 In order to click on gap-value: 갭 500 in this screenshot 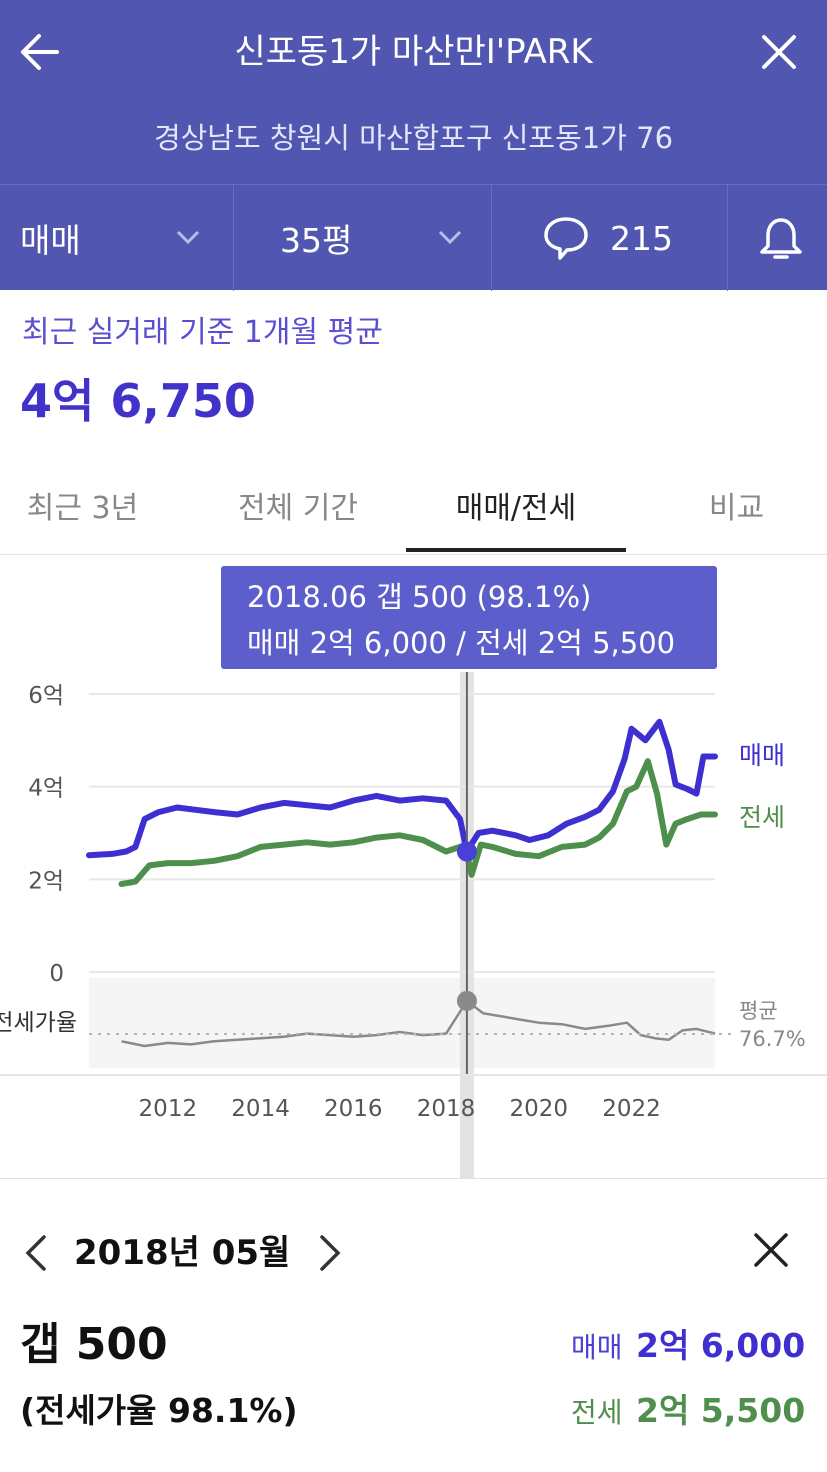, I will do `click(94, 1344)`.